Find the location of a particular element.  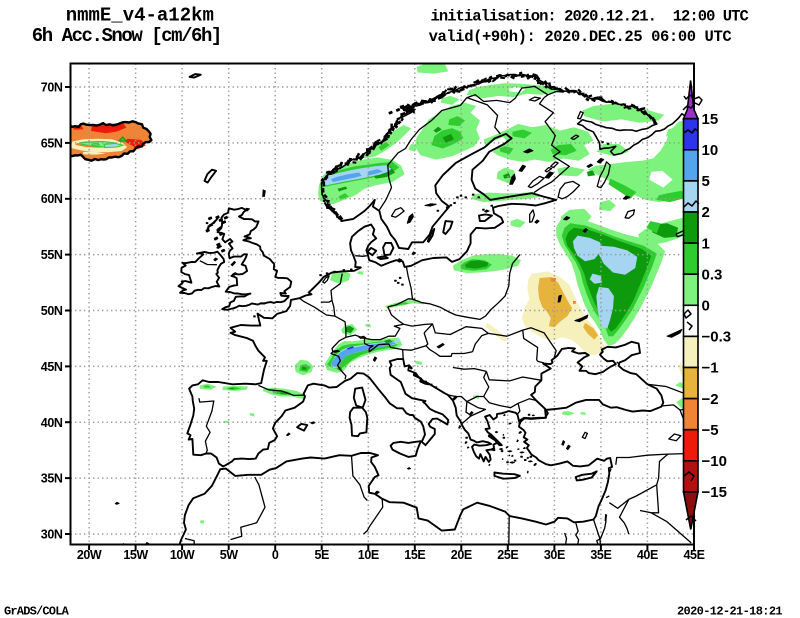

svg-text: 25E is located at coordinates (507, 555).